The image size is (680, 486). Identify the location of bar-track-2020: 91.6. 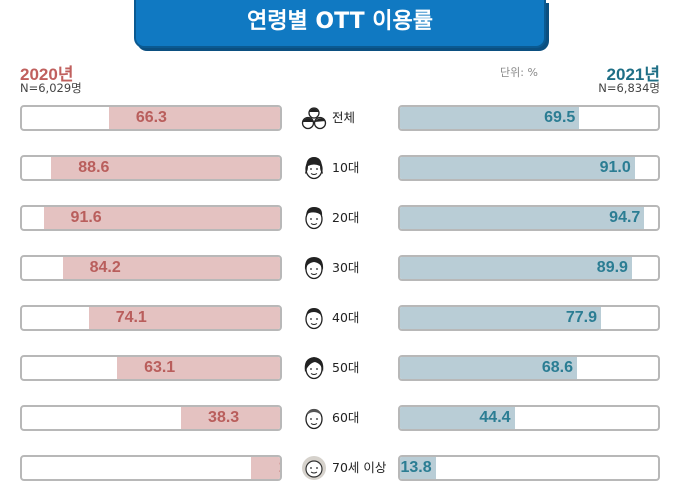
(151, 218).